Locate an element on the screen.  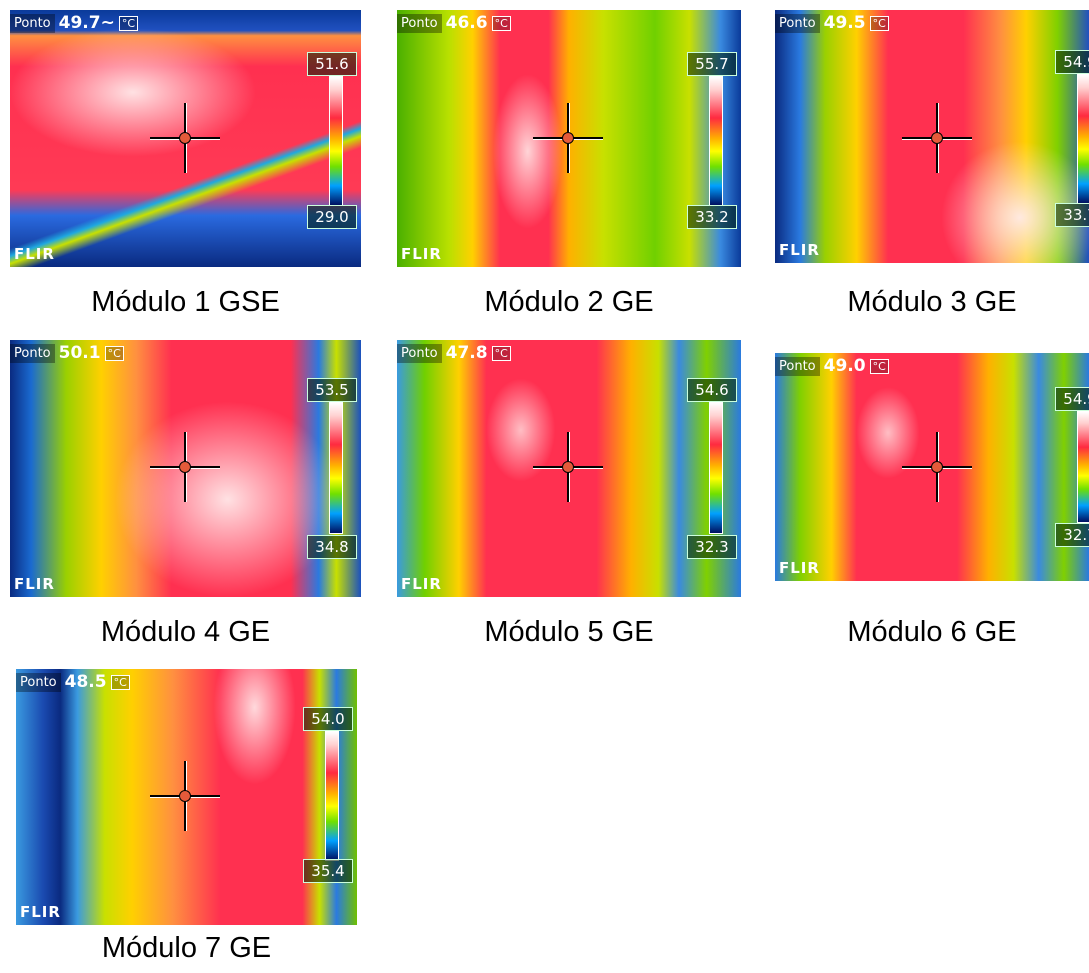
range-max: 53.5 is located at coordinates (332, 390).